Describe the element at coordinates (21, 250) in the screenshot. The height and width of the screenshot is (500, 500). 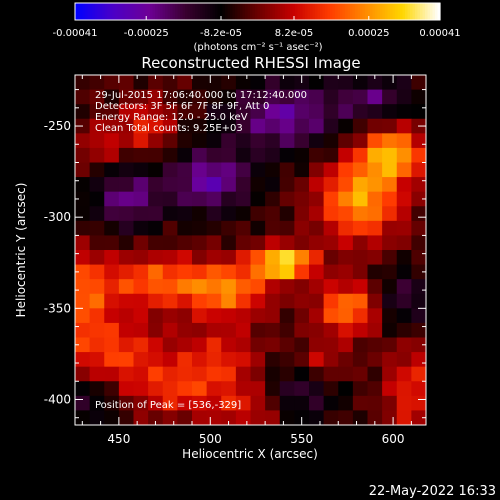
I see `y-axis-label: Heliocentric Y (arcsec)` at that location.